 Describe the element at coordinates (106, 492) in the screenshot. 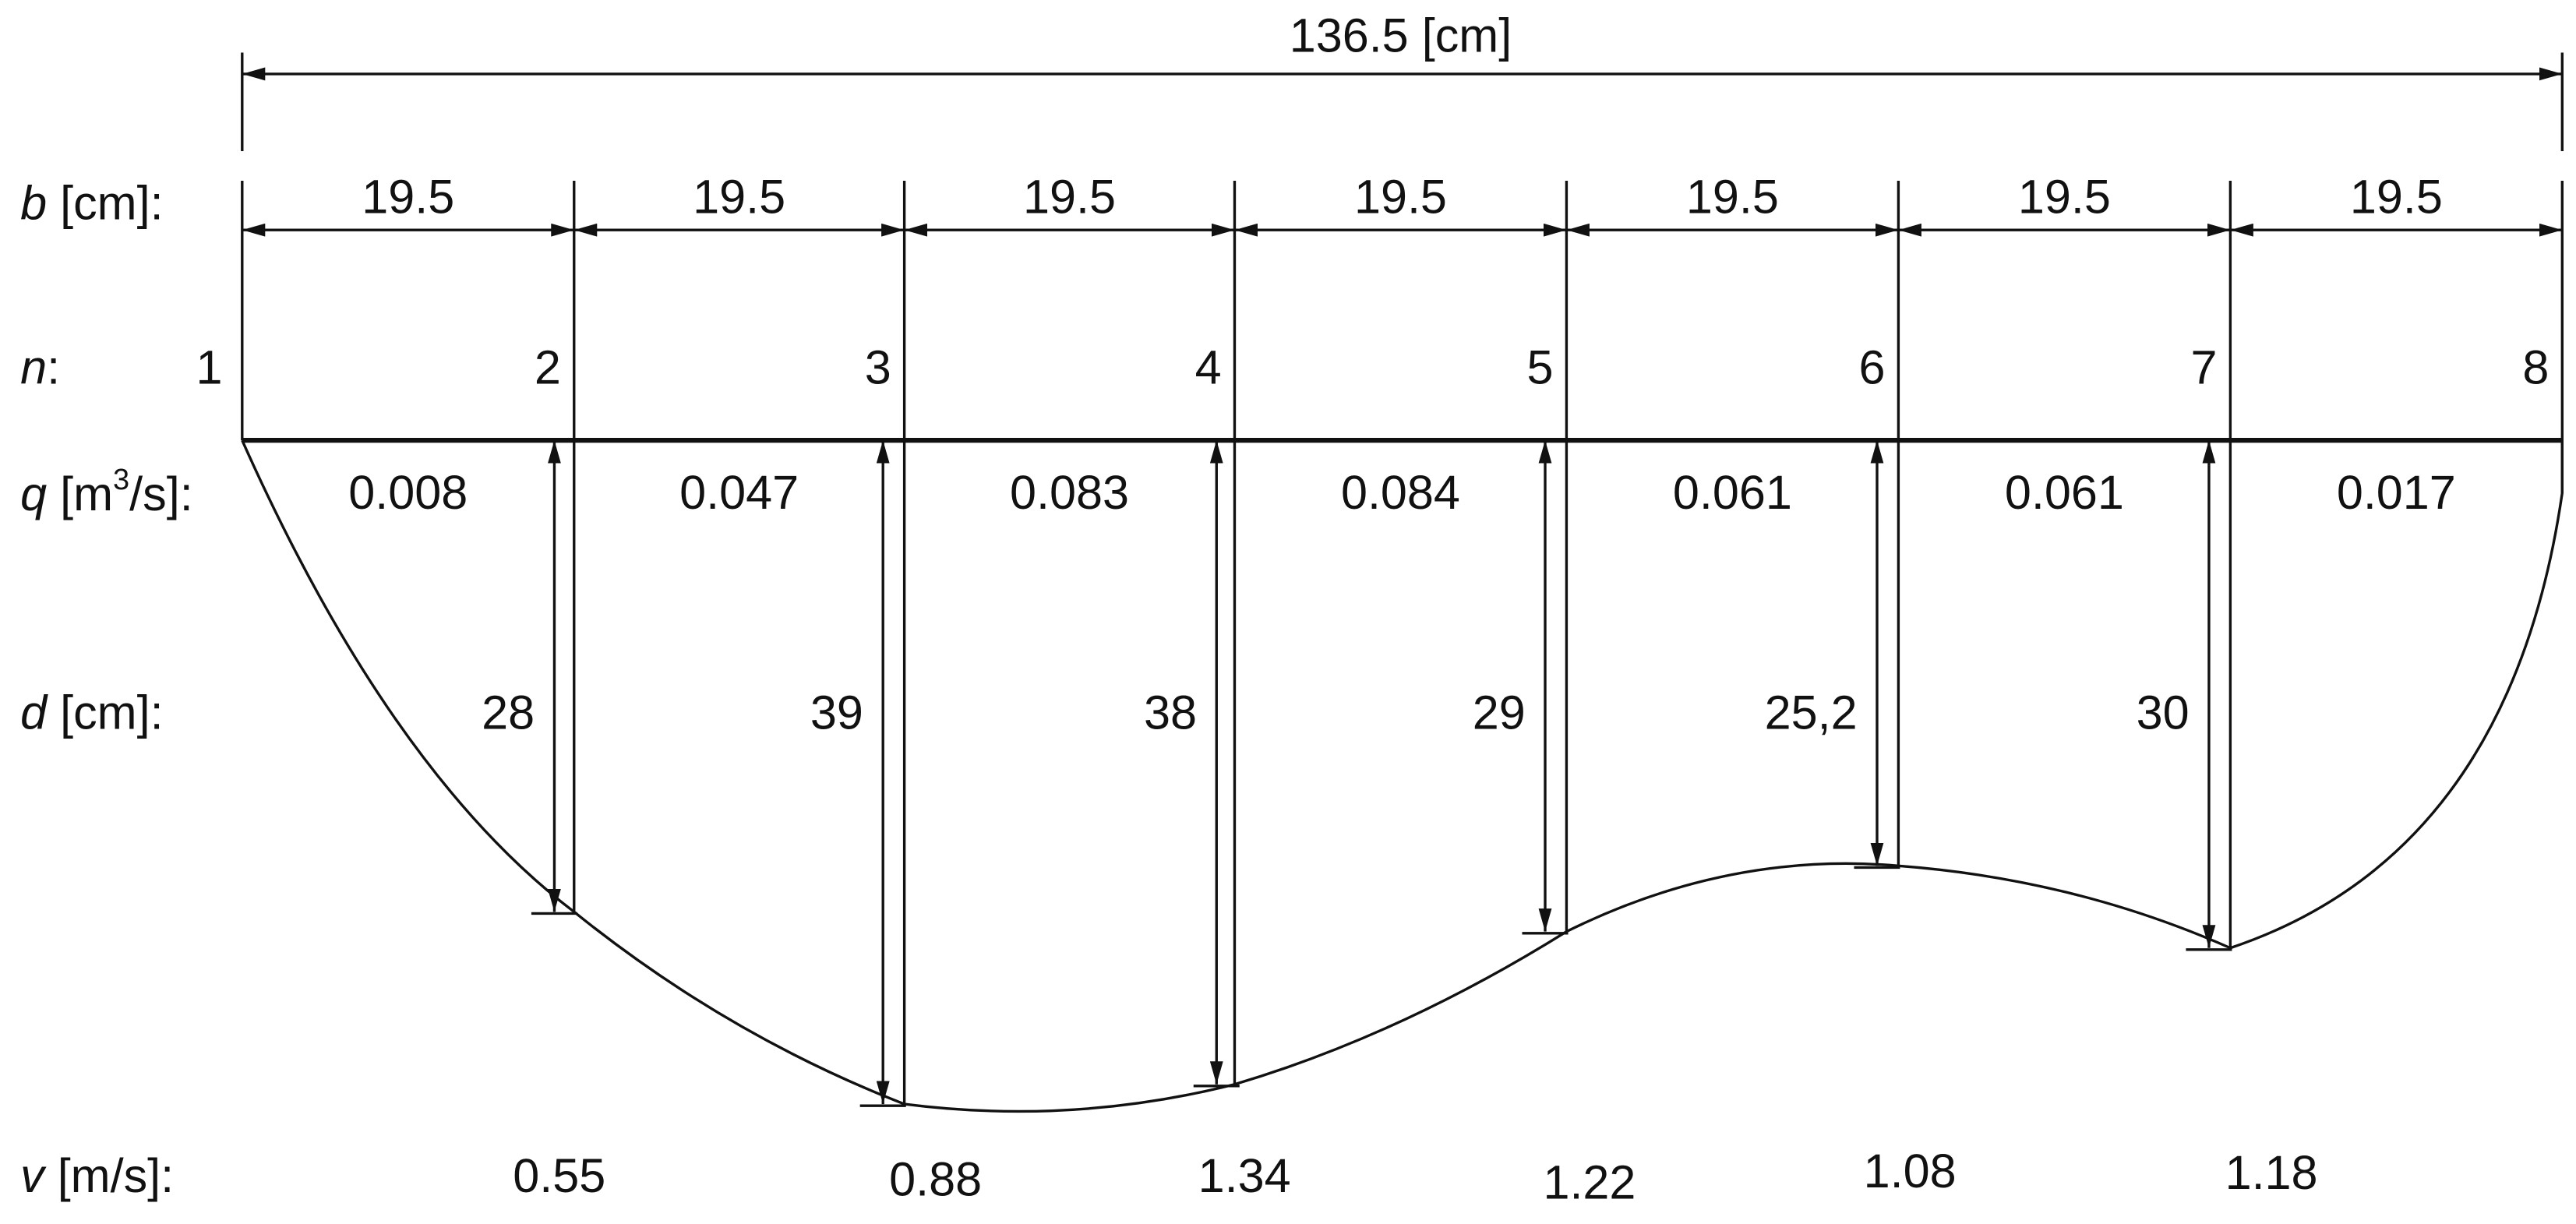

I see `label-q: q [m3/s]:` at that location.